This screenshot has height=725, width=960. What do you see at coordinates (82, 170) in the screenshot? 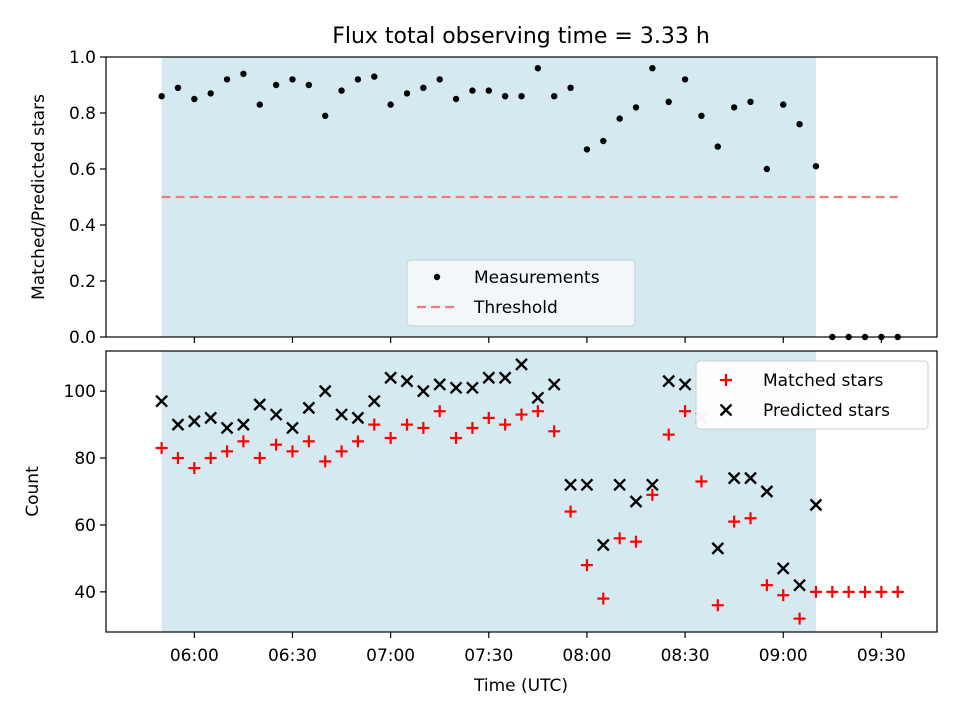
I see `y-tick-label: 0.6` at bounding box center [82, 170].